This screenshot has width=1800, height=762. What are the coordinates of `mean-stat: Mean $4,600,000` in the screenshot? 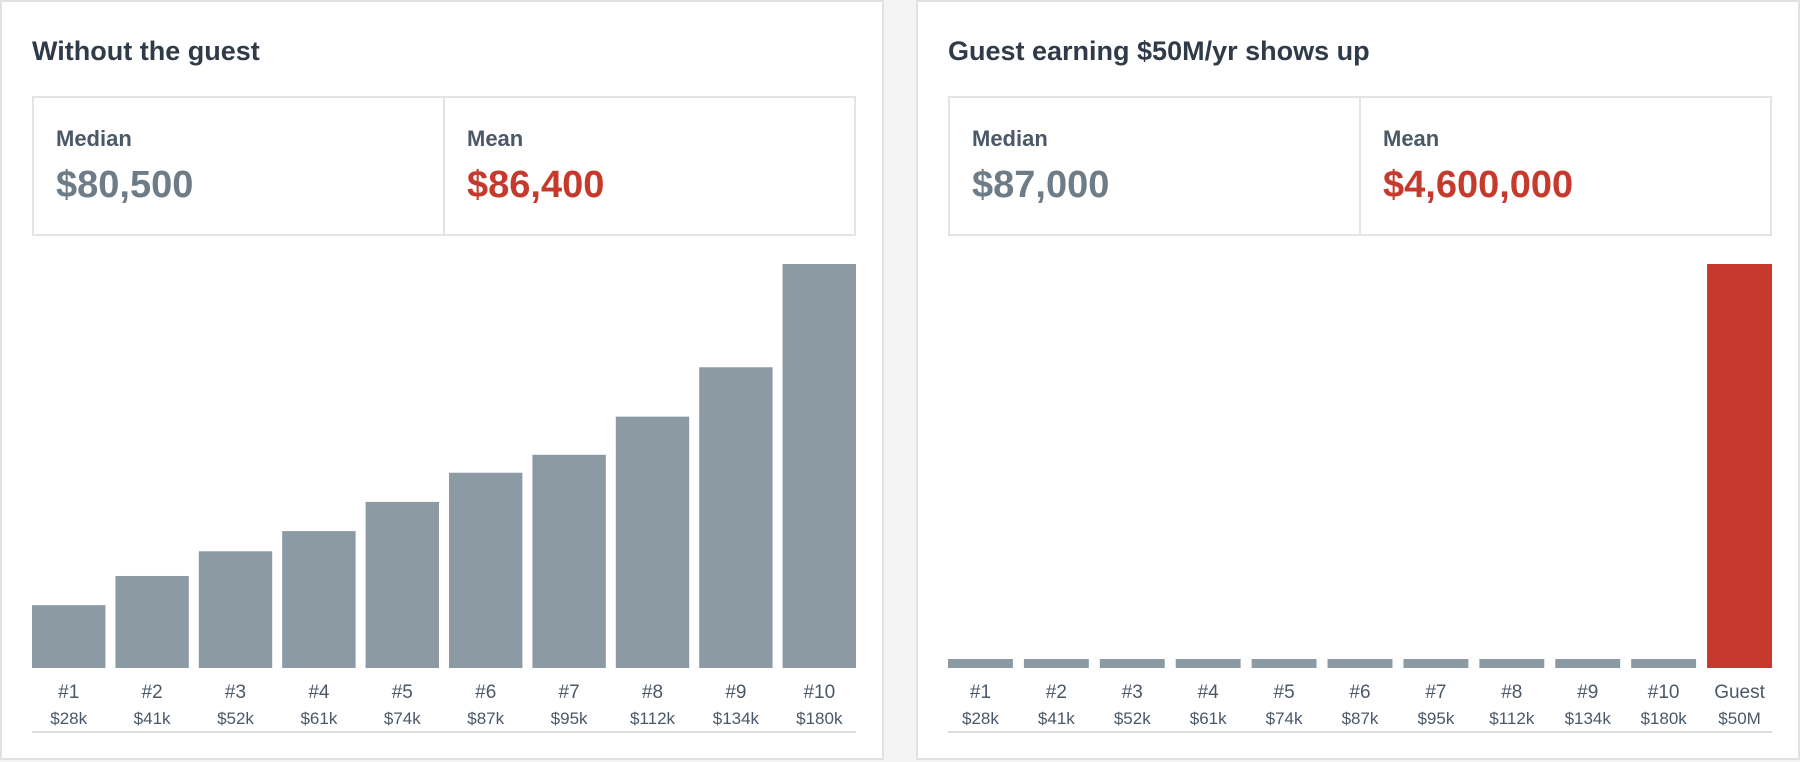 It's located at (1564, 166).